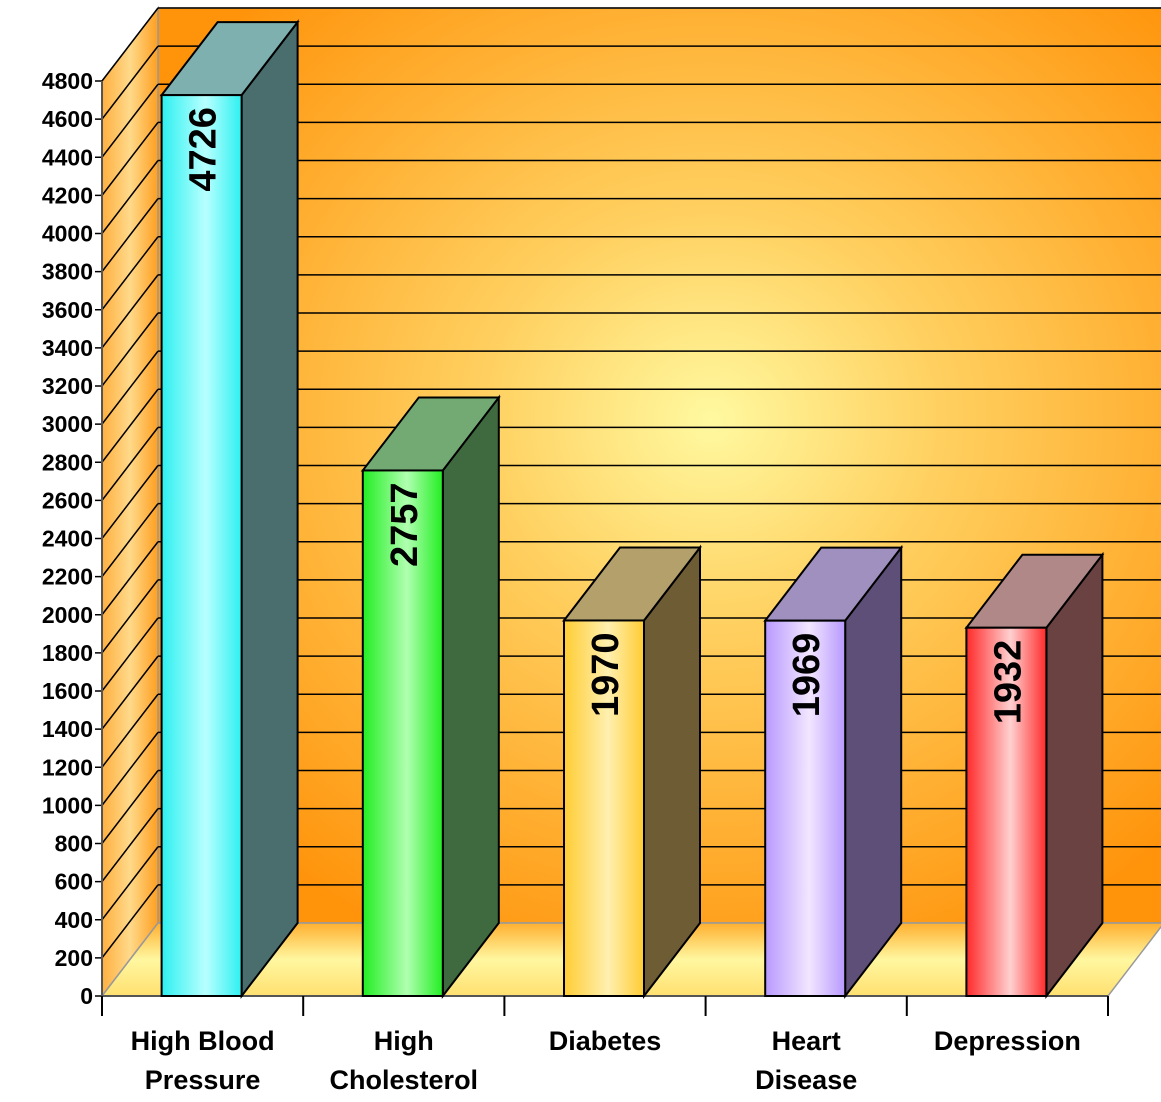 The width and height of the screenshot is (1161, 1102). Describe the element at coordinates (203, 1080) in the screenshot. I see `x-category-label: Pressure` at that location.